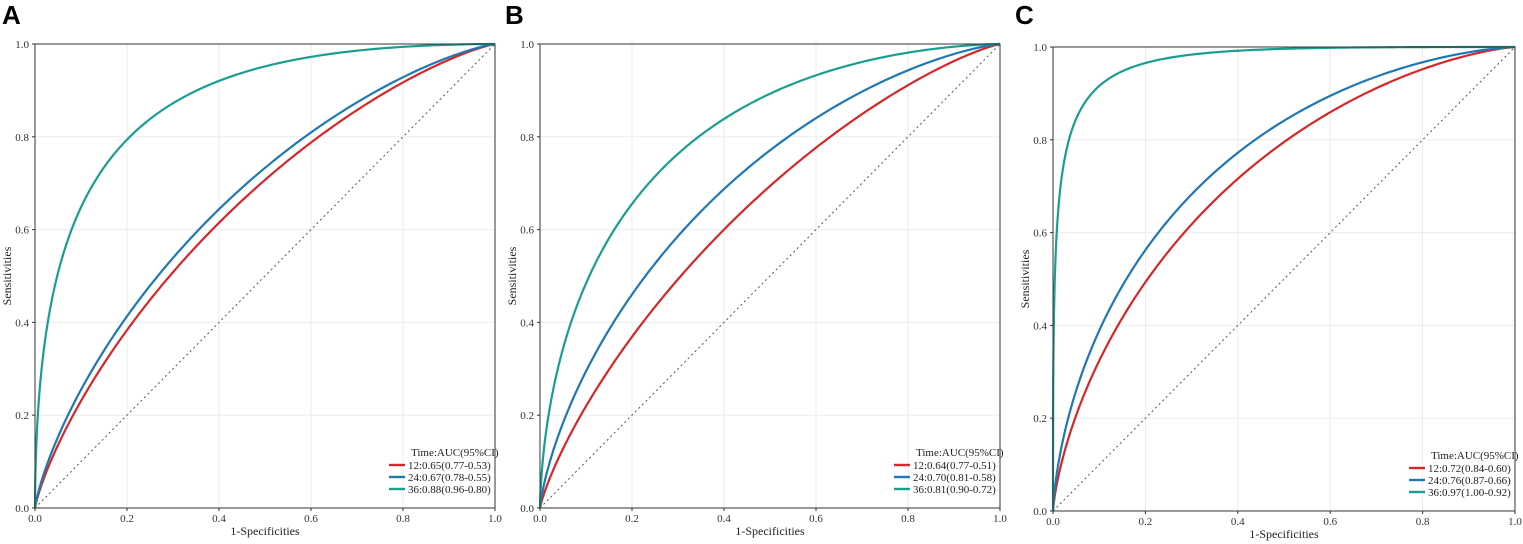  Describe the element at coordinates (1469, 493) in the screenshot. I see `legend-entry: 36:0.97(1.00-0.92)` at that location.